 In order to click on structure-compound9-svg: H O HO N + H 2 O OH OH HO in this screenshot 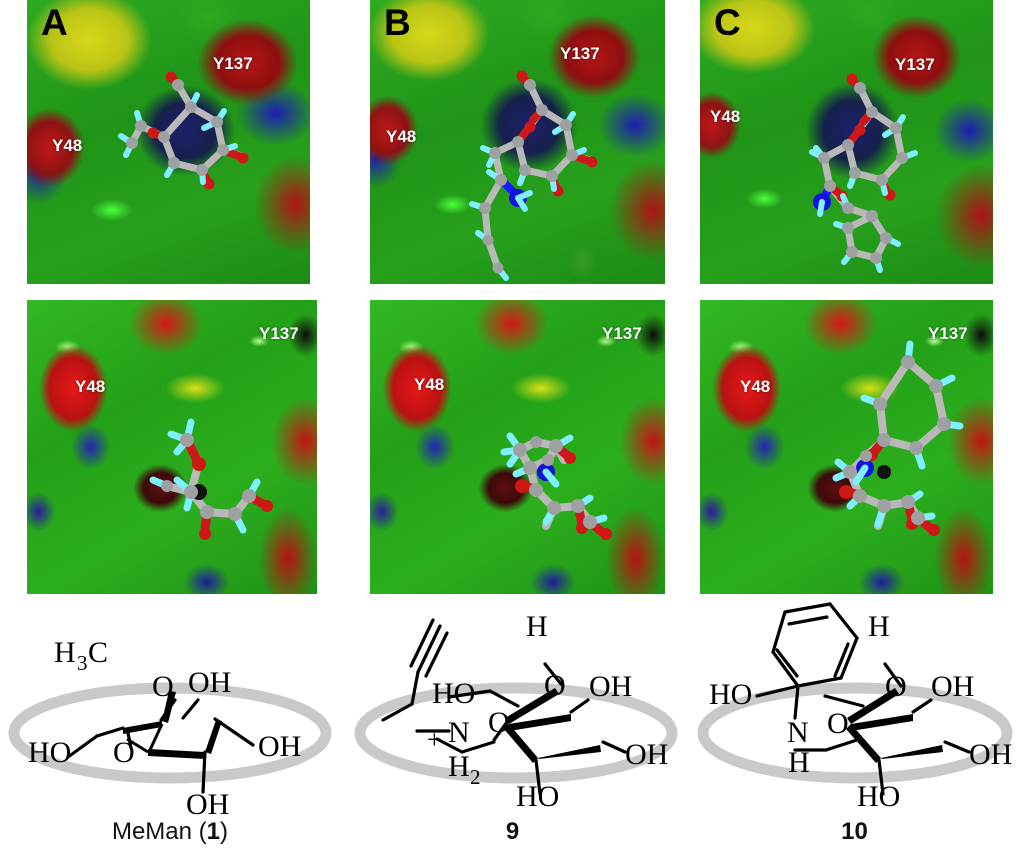, I will do `click(516, 711)`.